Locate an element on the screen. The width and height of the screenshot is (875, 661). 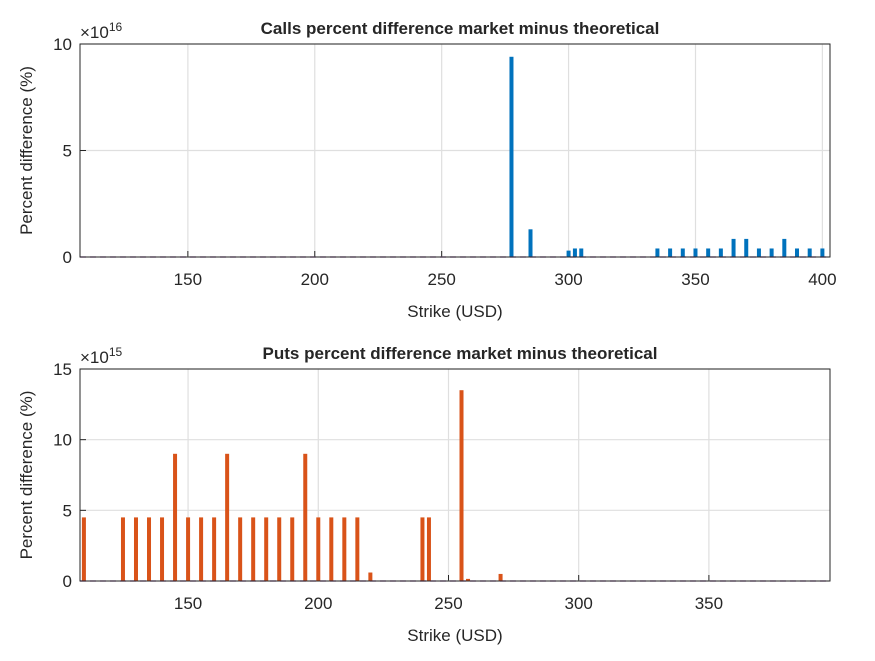
multiplier-exponent: 15 is located at coordinates (116, 352).